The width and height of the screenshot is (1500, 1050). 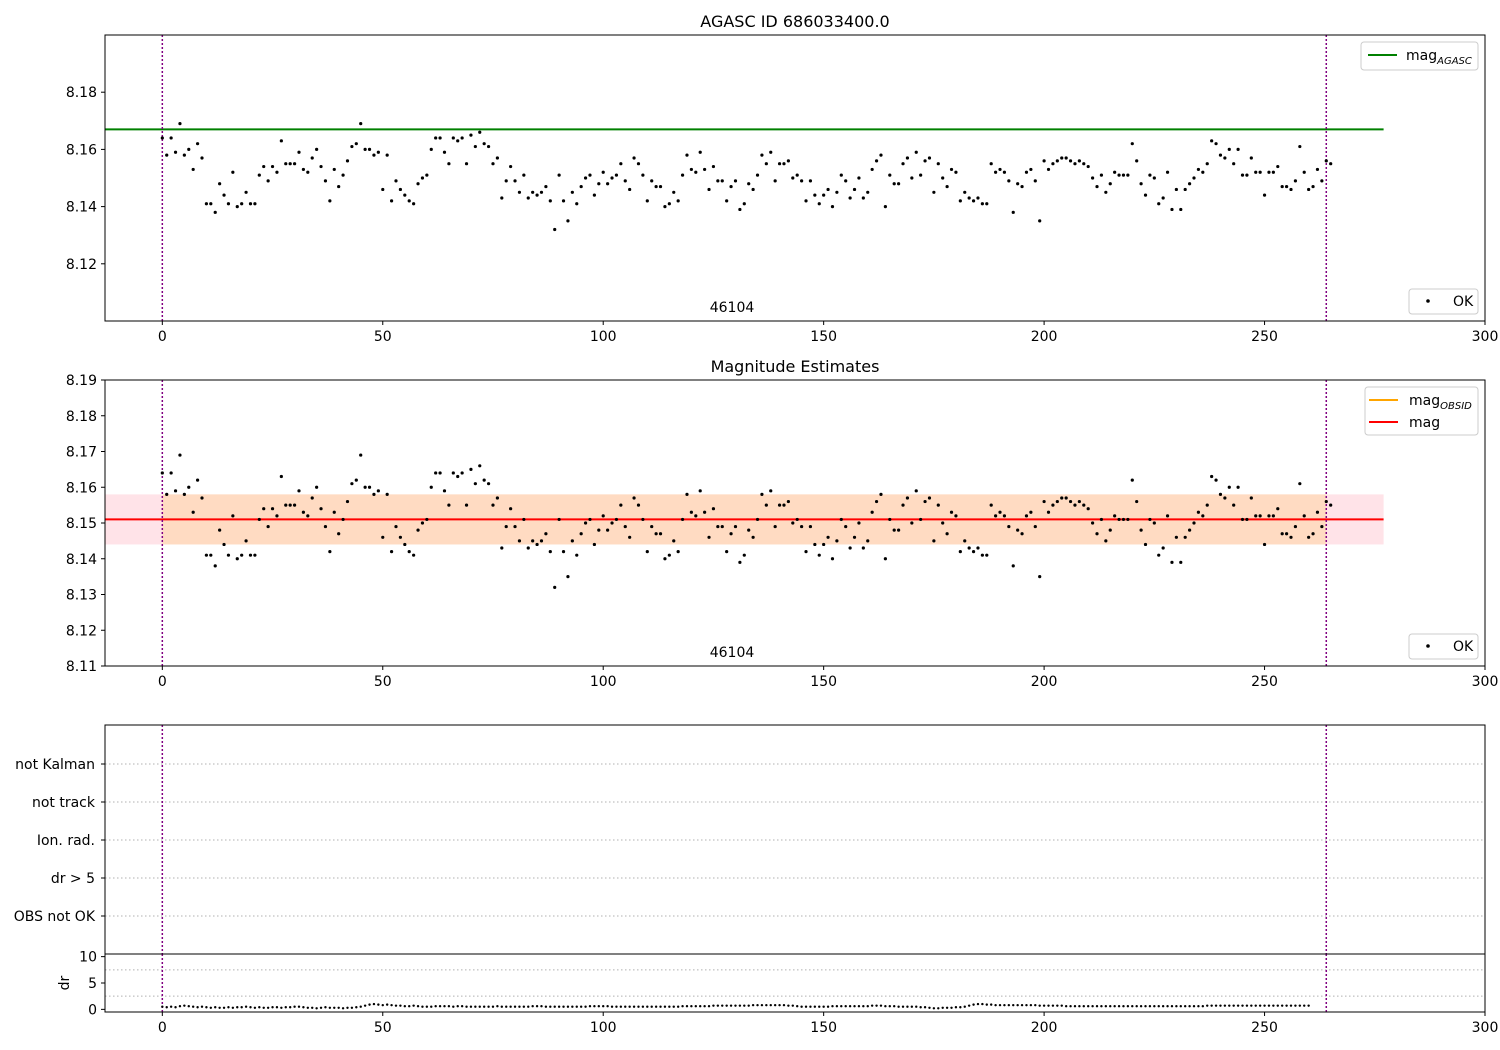 What do you see at coordinates (81, 667) in the screenshot?
I see `p2-ytick-label-0: 8.11` at bounding box center [81, 667].